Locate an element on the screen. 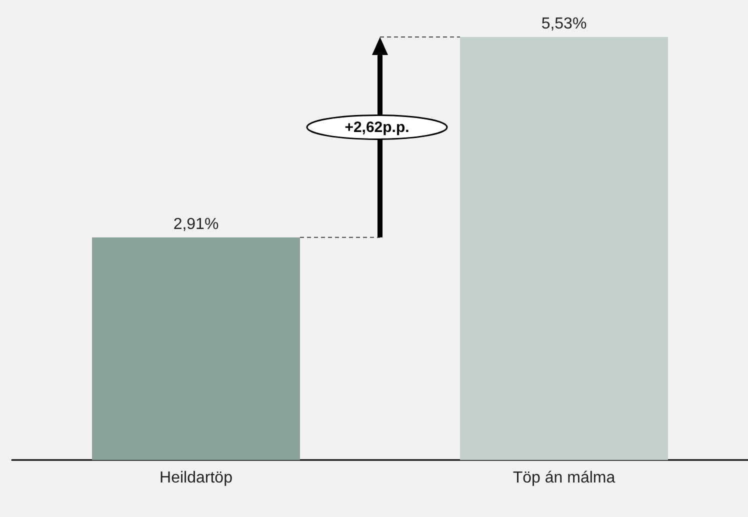 This screenshot has height=517, width=748. x-tick-label: Töp án málma is located at coordinates (564, 478).